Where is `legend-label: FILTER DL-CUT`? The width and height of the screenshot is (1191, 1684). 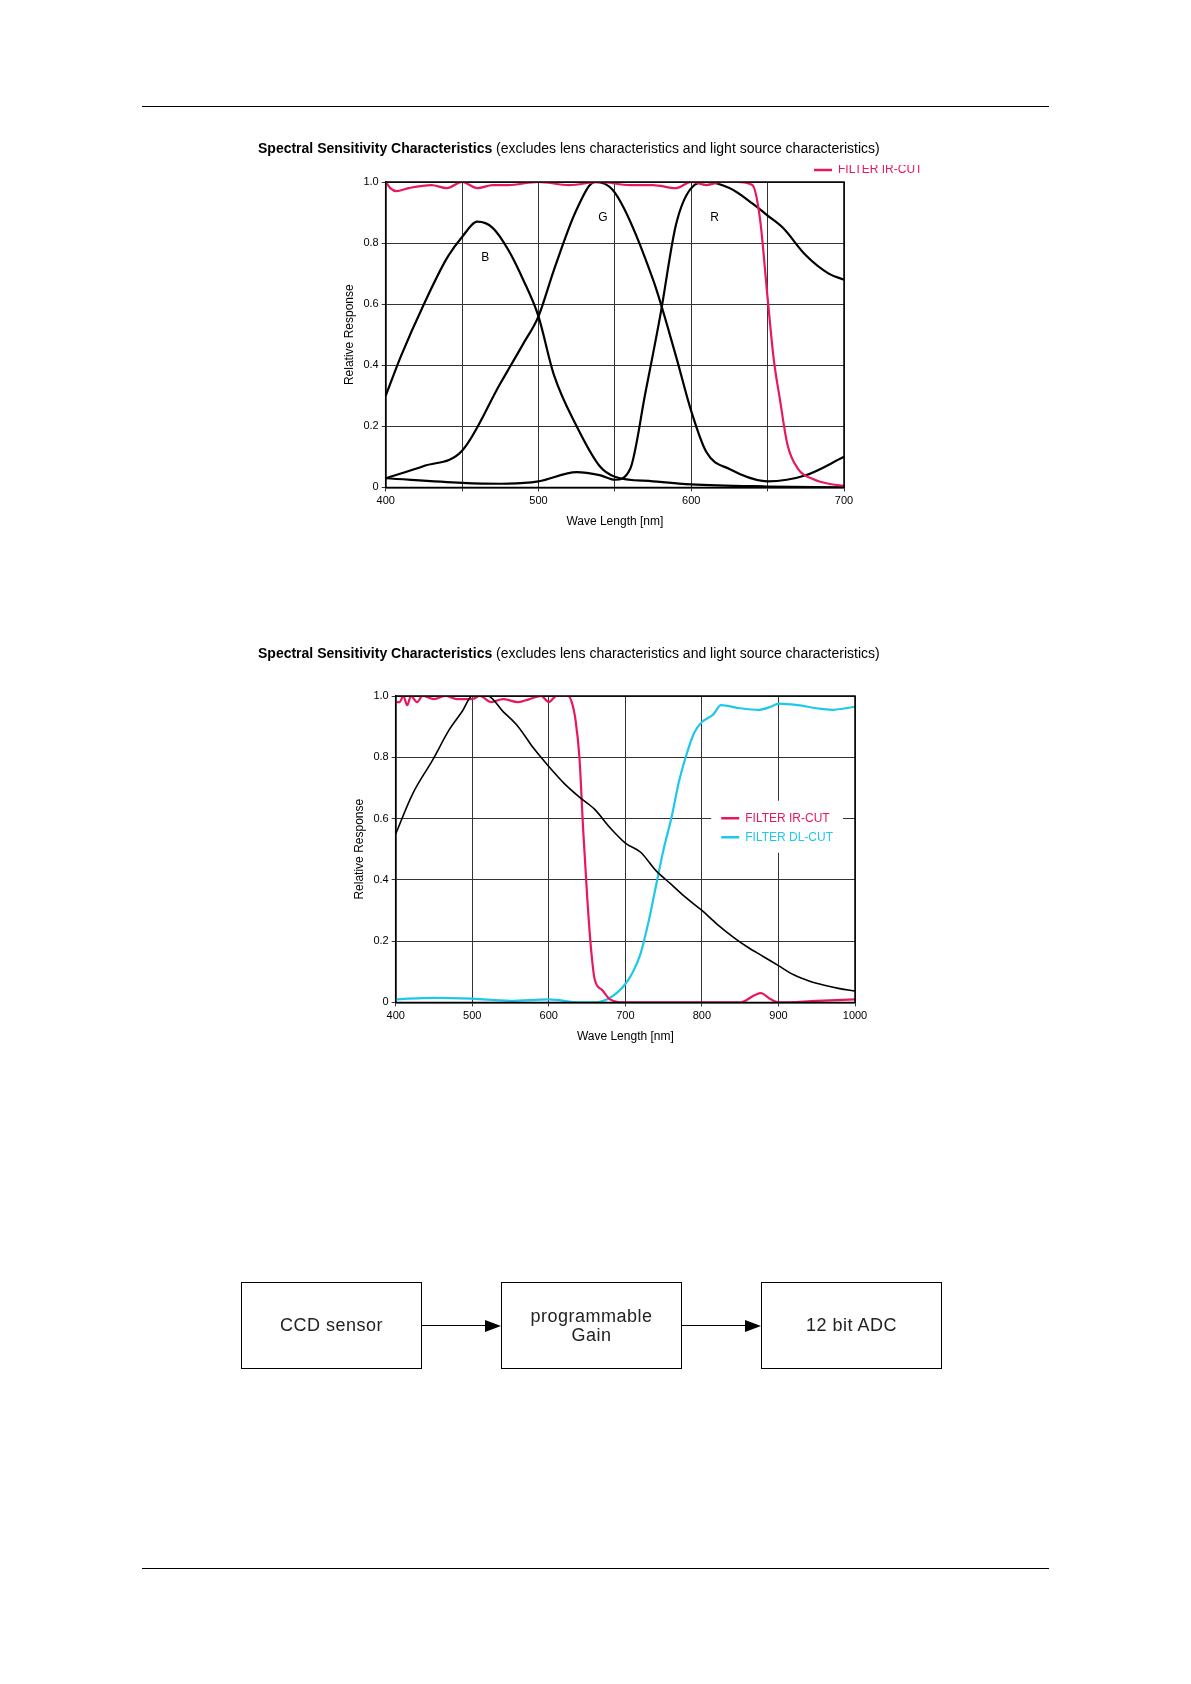 legend-label: FILTER DL-CUT is located at coordinates (789, 836).